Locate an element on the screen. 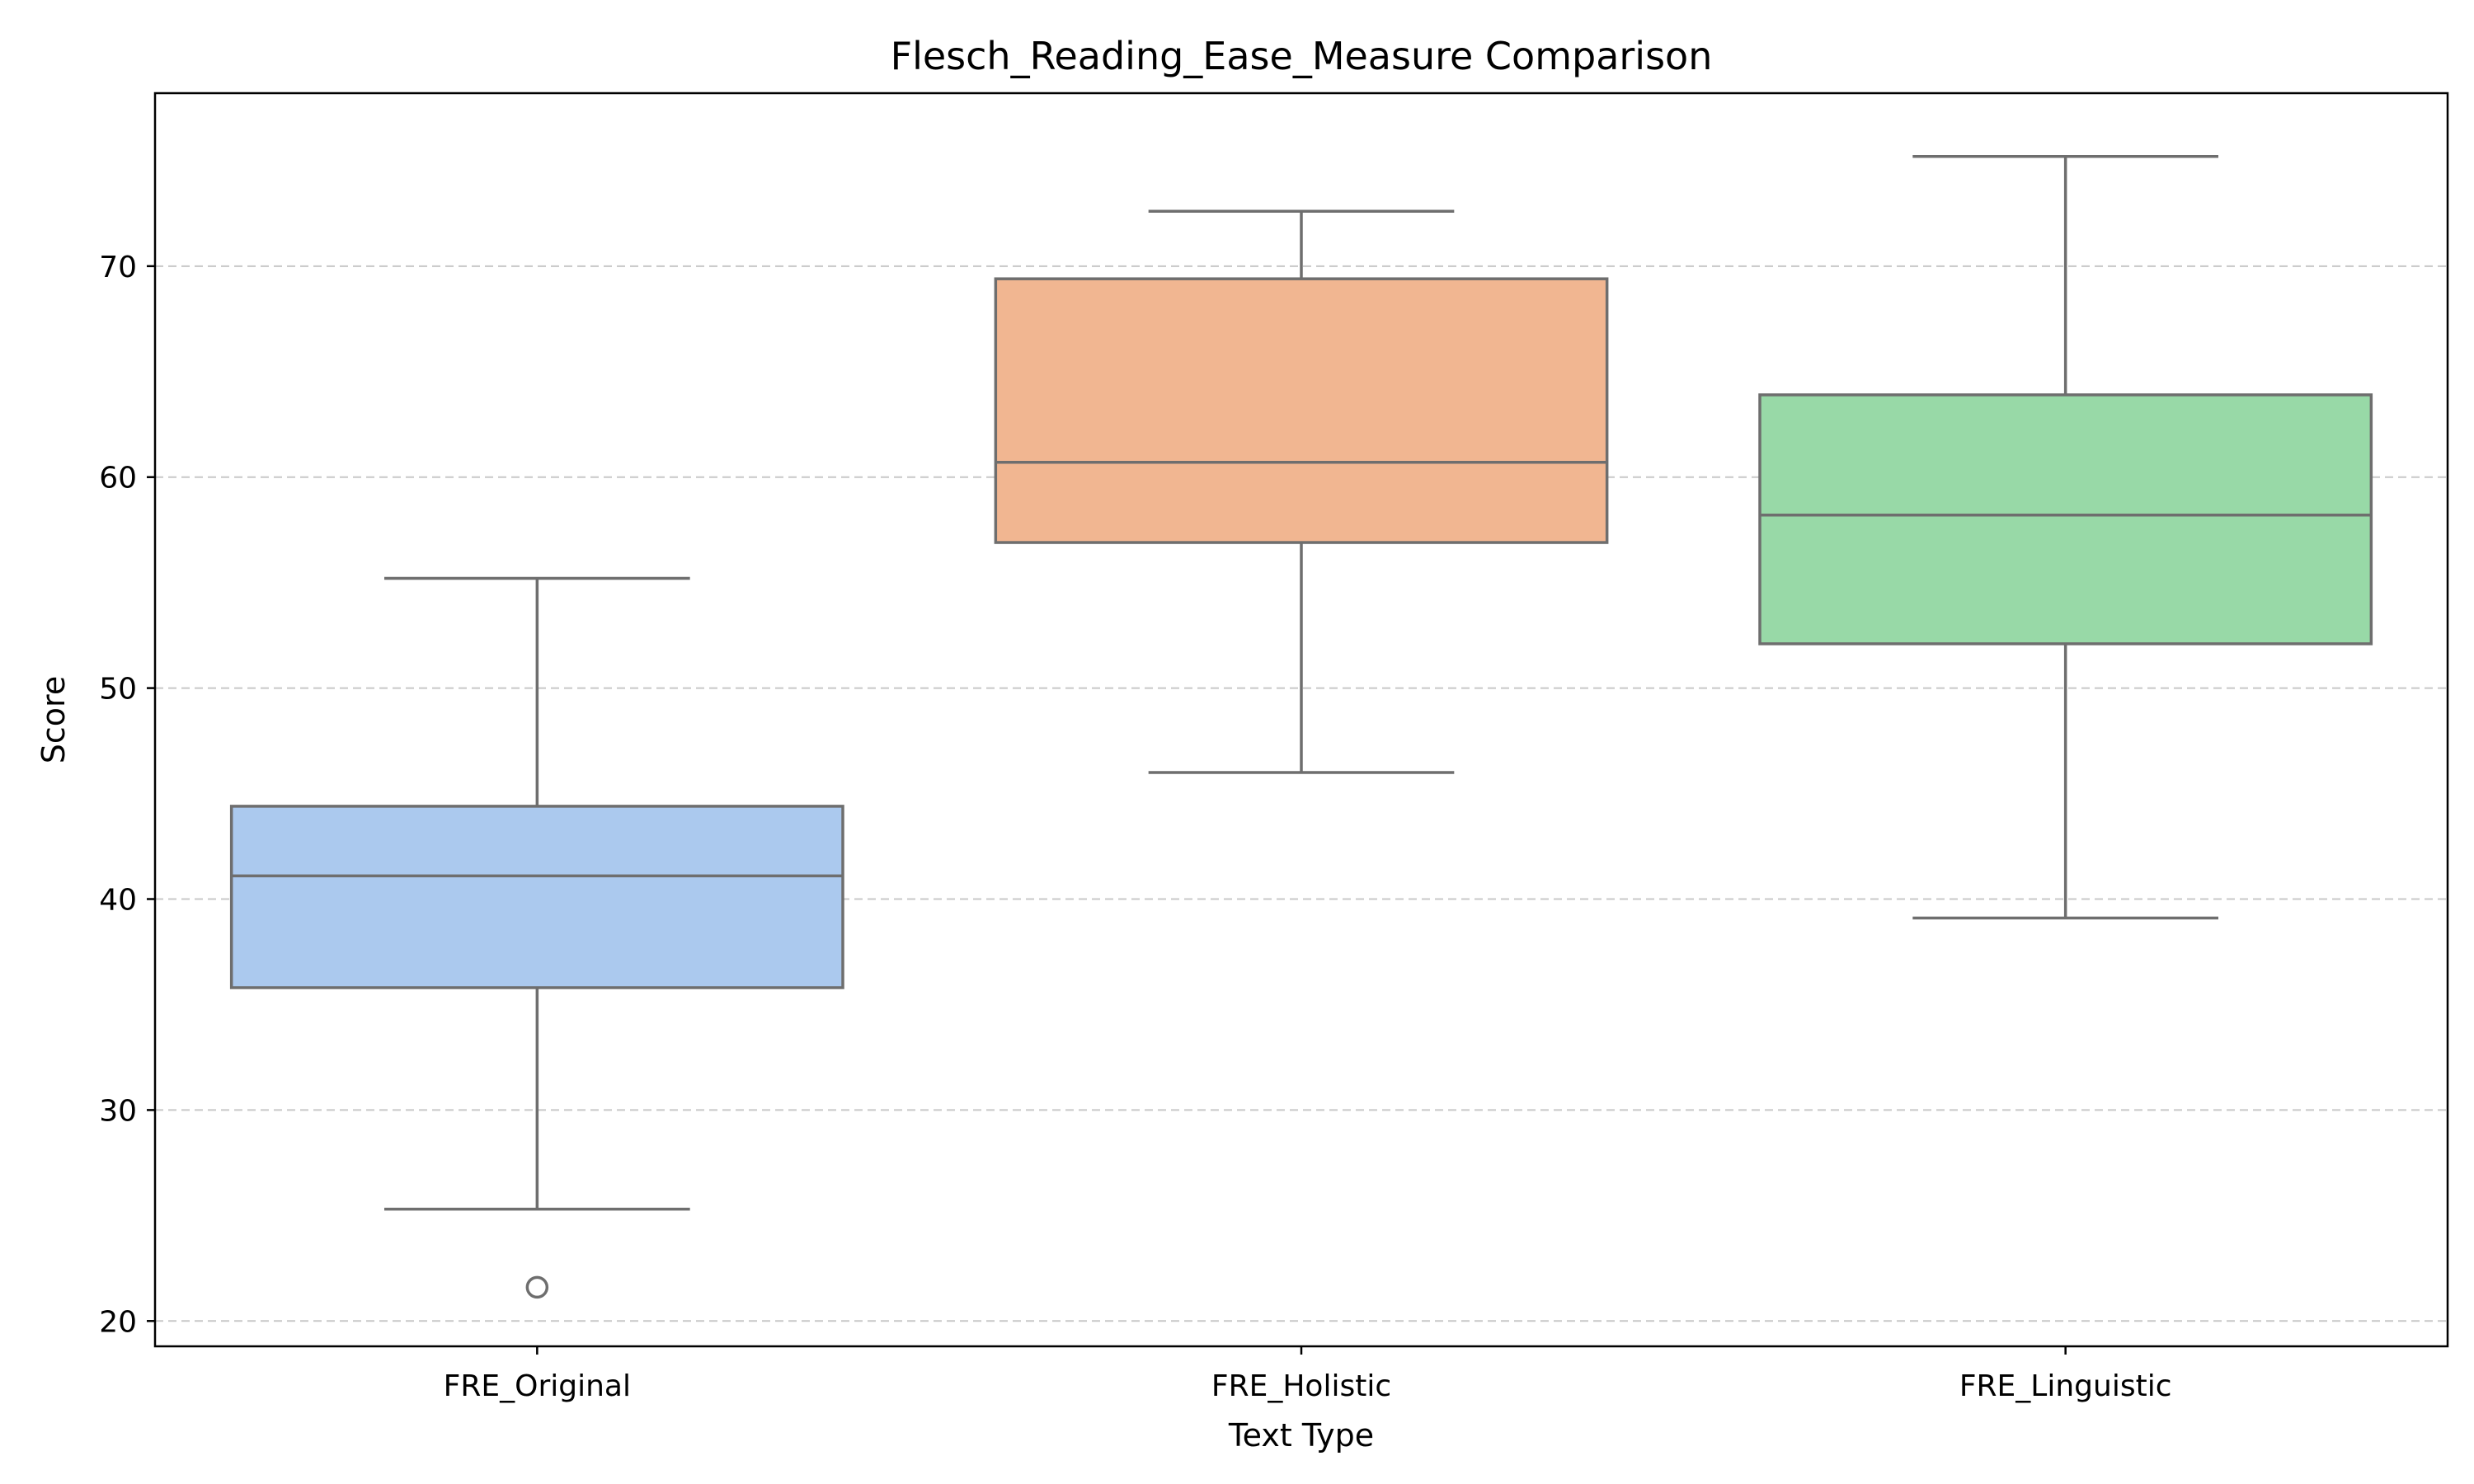  box-fre-original is located at coordinates (536, 937).